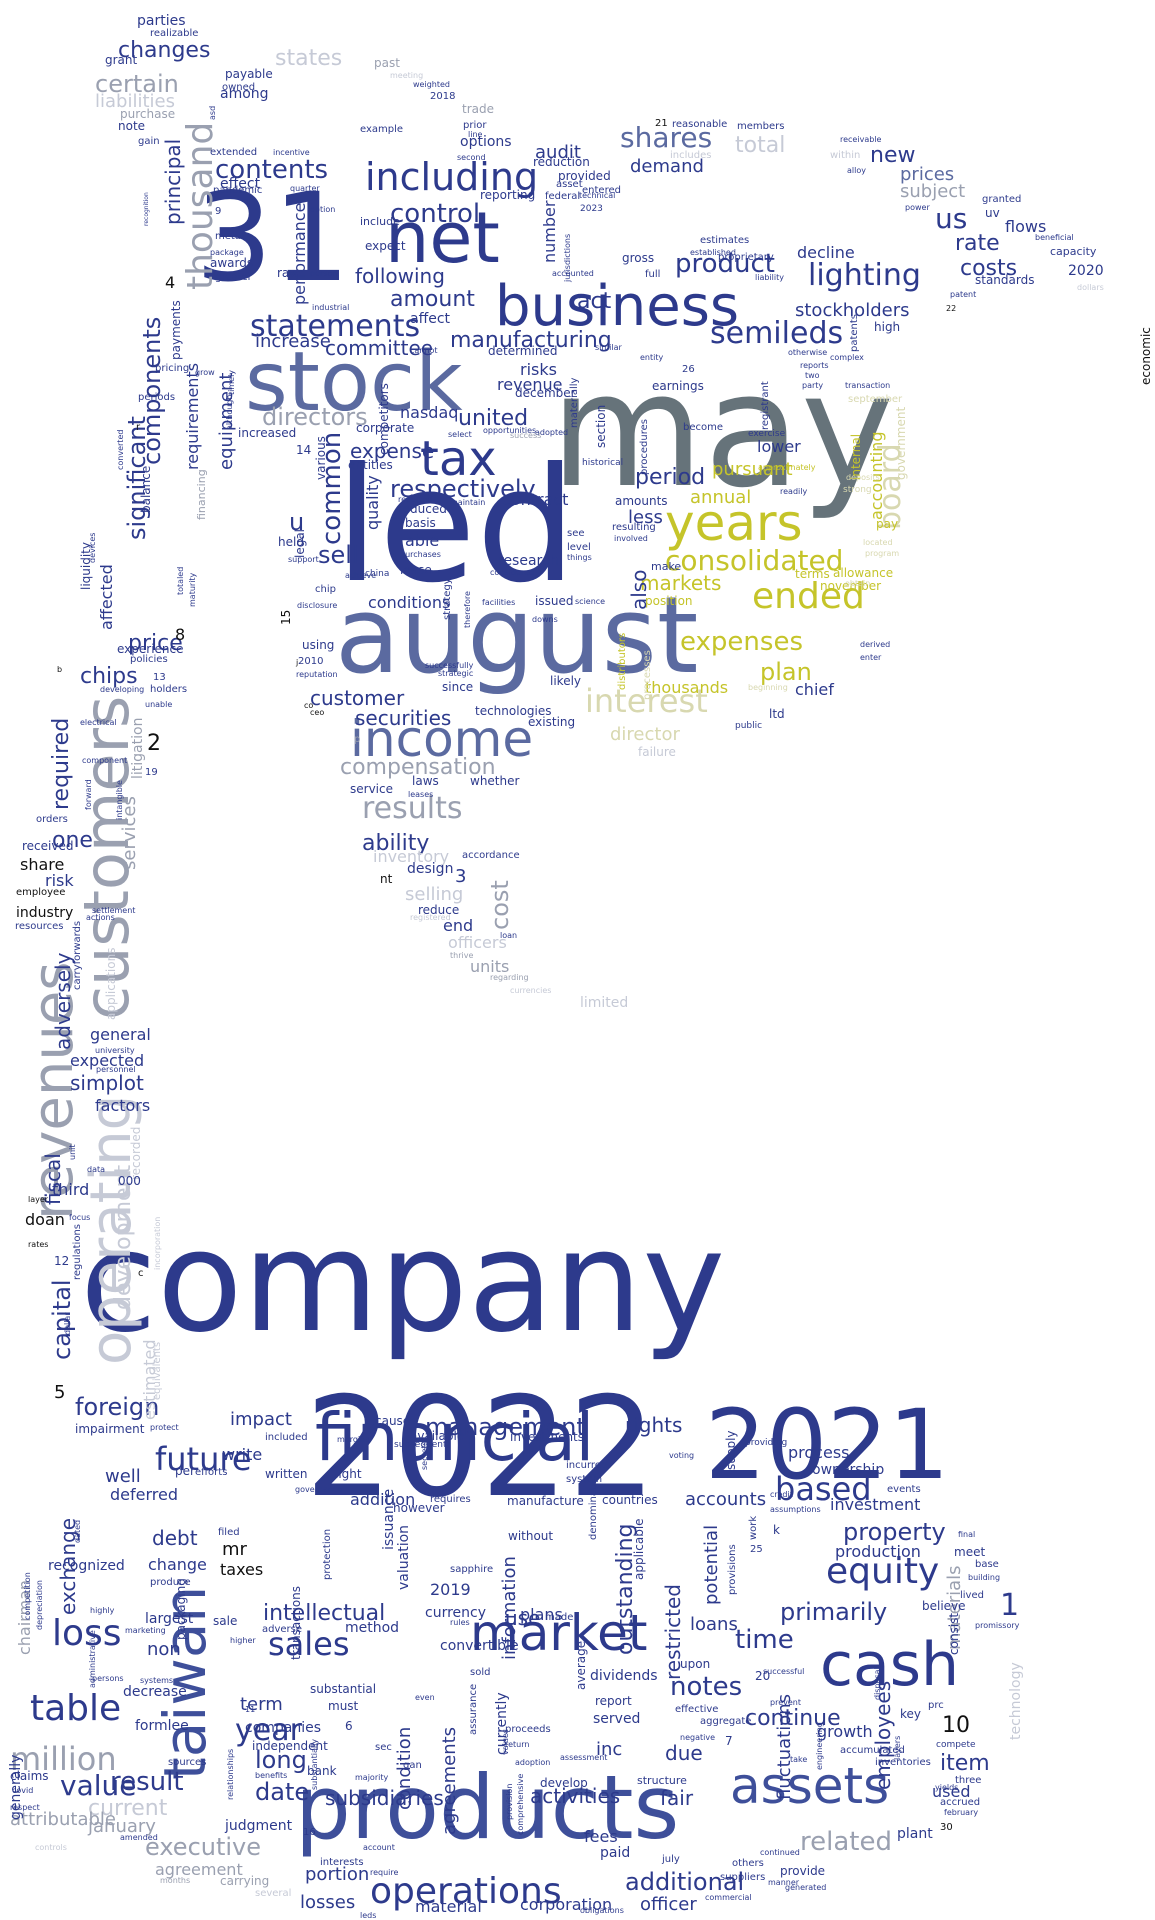 Image resolution: width=1155 pixels, height=1920 pixels. Describe the element at coordinates (766, 1443) in the screenshot. I see `cloud-word-providing: providing` at that location.